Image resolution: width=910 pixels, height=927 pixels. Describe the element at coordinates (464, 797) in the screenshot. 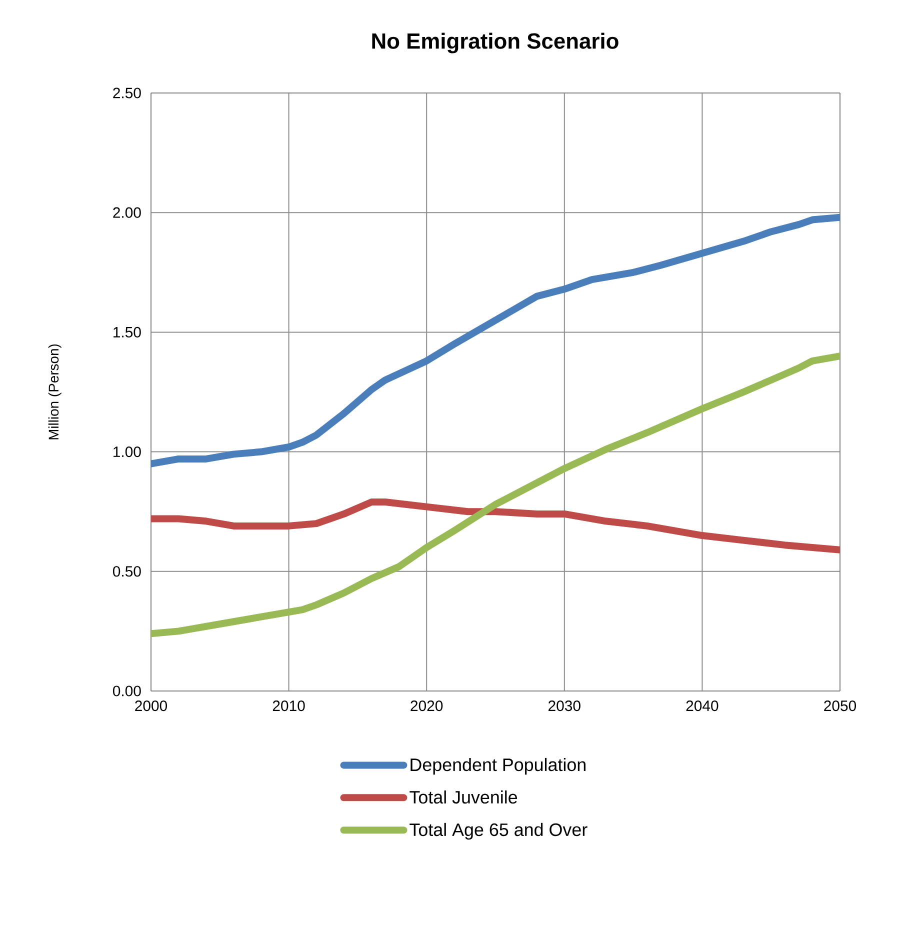

I see `legend-label: Total Juvenile` at that location.